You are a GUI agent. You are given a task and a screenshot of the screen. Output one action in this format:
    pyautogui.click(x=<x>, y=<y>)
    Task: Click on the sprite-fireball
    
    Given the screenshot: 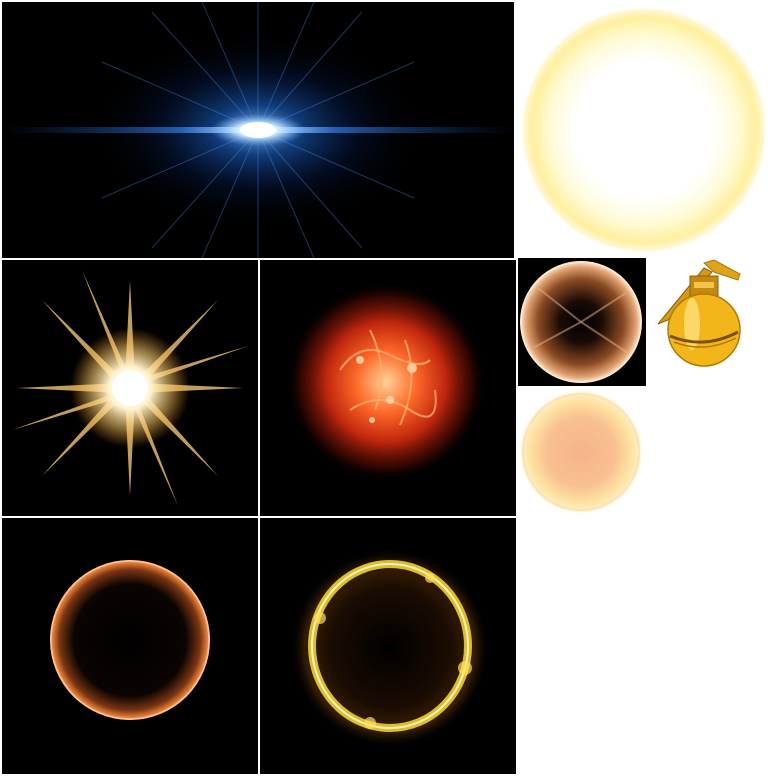 What is the action you would take?
    pyautogui.click(x=388, y=388)
    